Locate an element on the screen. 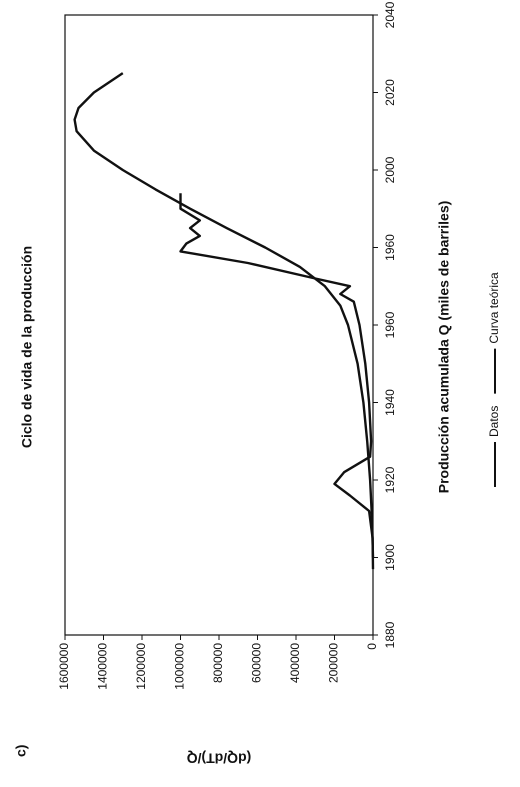 The width and height of the screenshot is (520, 787). y-tick-label: 800000 is located at coordinates (218, 663).